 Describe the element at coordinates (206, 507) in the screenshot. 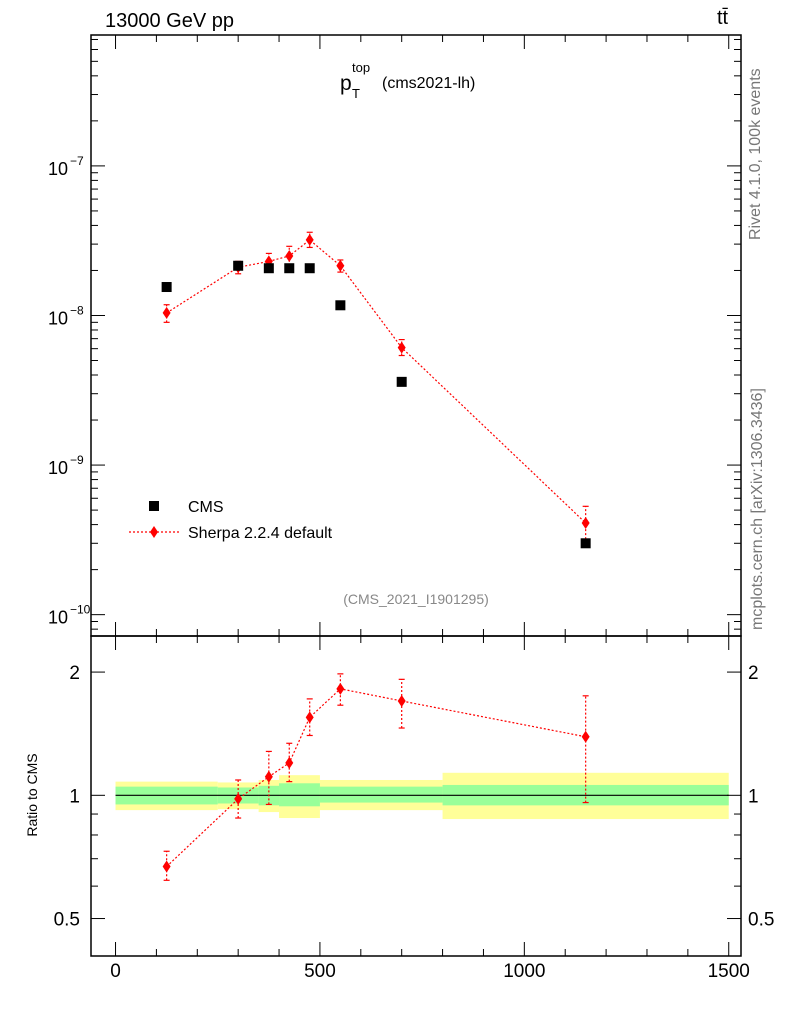

I see `legend-cms-label: CMS` at that location.